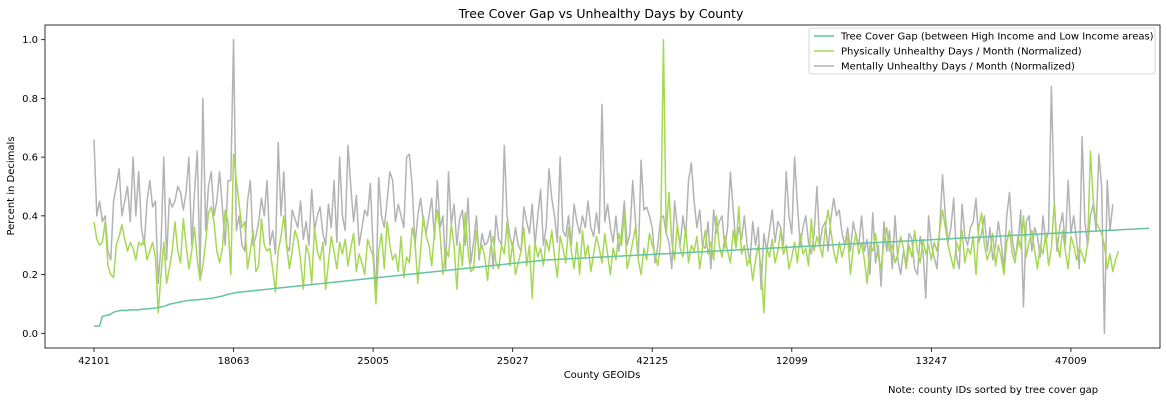 The image size is (1167, 403). What do you see at coordinates (30, 334) in the screenshot?
I see `y-tick-label: 0.0` at bounding box center [30, 334].